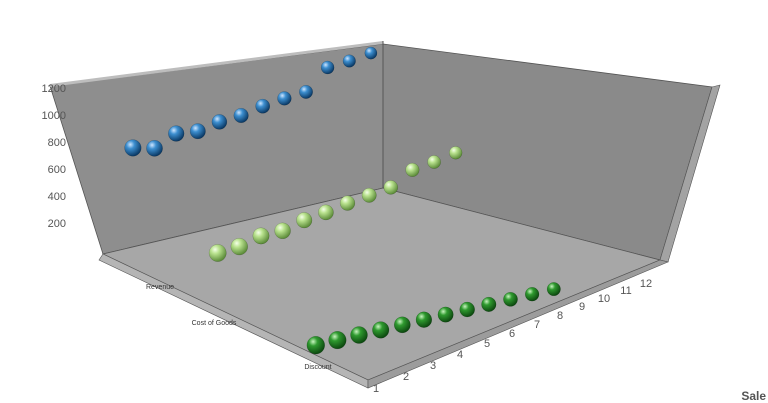 This screenshot has height=403, width=768. I want to click on y-tick-label: 800, so click(57, 143).